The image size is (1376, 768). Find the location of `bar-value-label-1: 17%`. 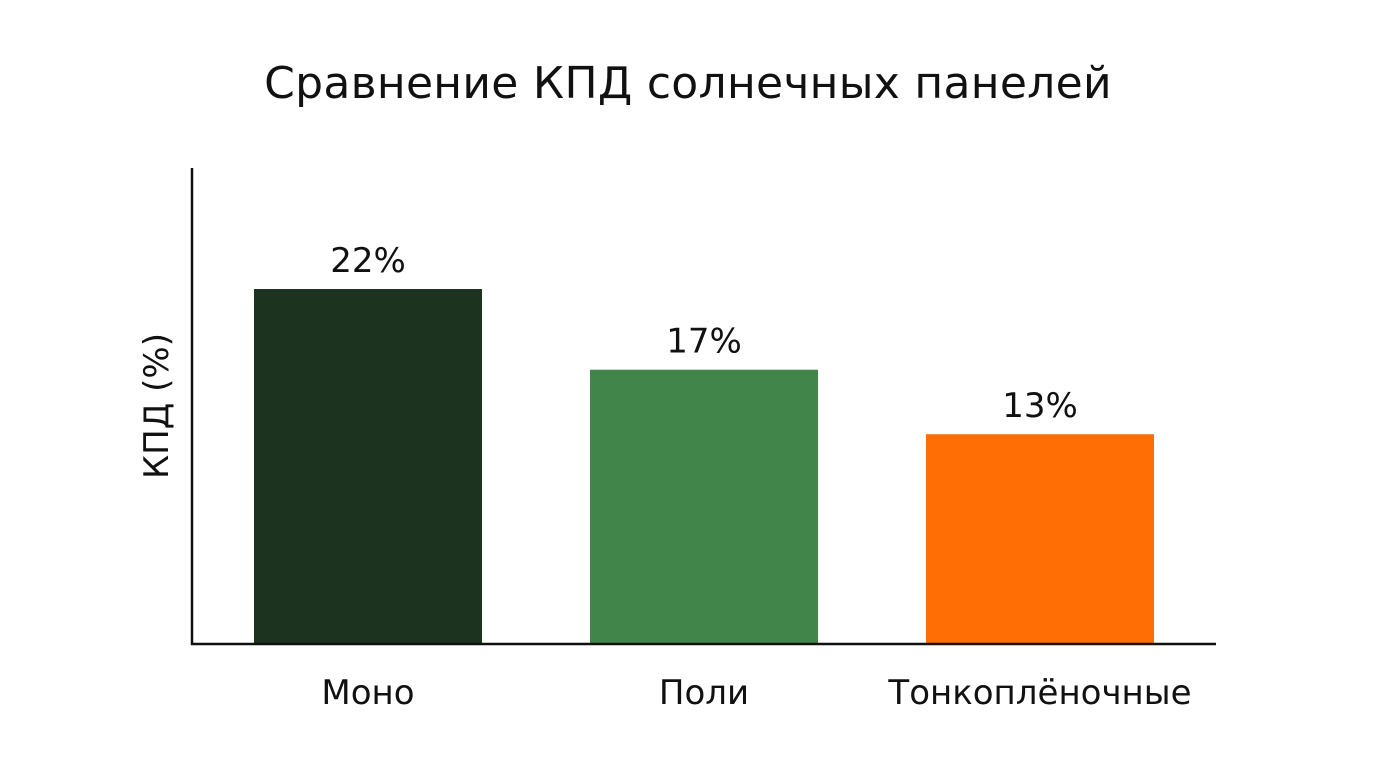

bar-value-label-1: 17% is located at coordinates (704, 342).